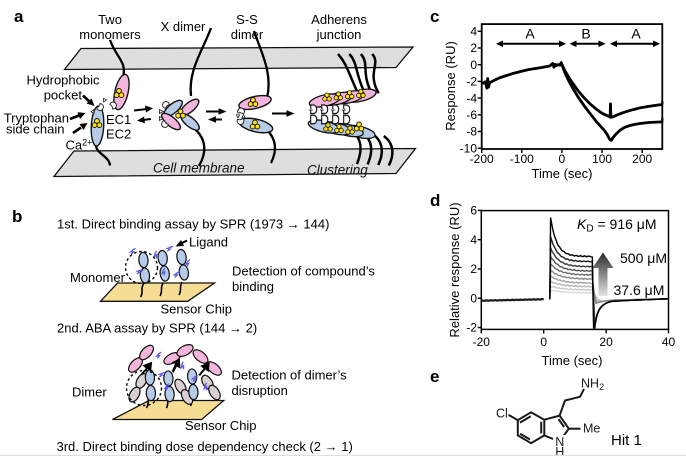  I want to click on svg-text: -100, so click(522, 159).